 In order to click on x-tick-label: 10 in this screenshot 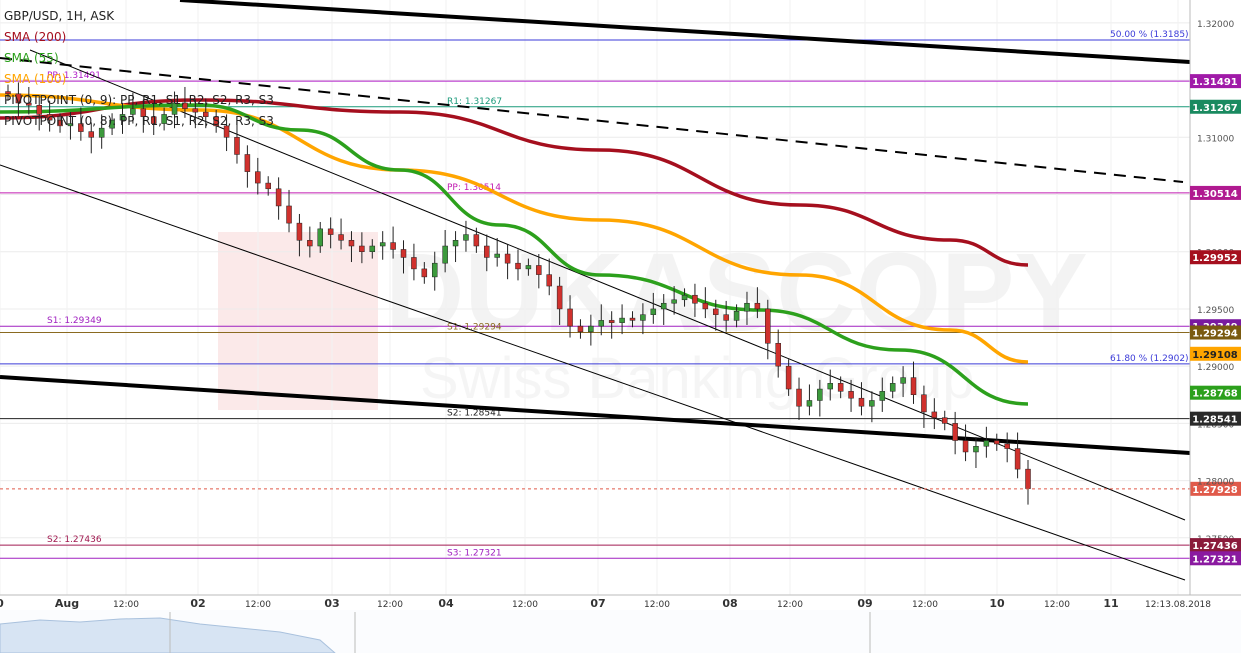, I will do `click(997, 603)`.